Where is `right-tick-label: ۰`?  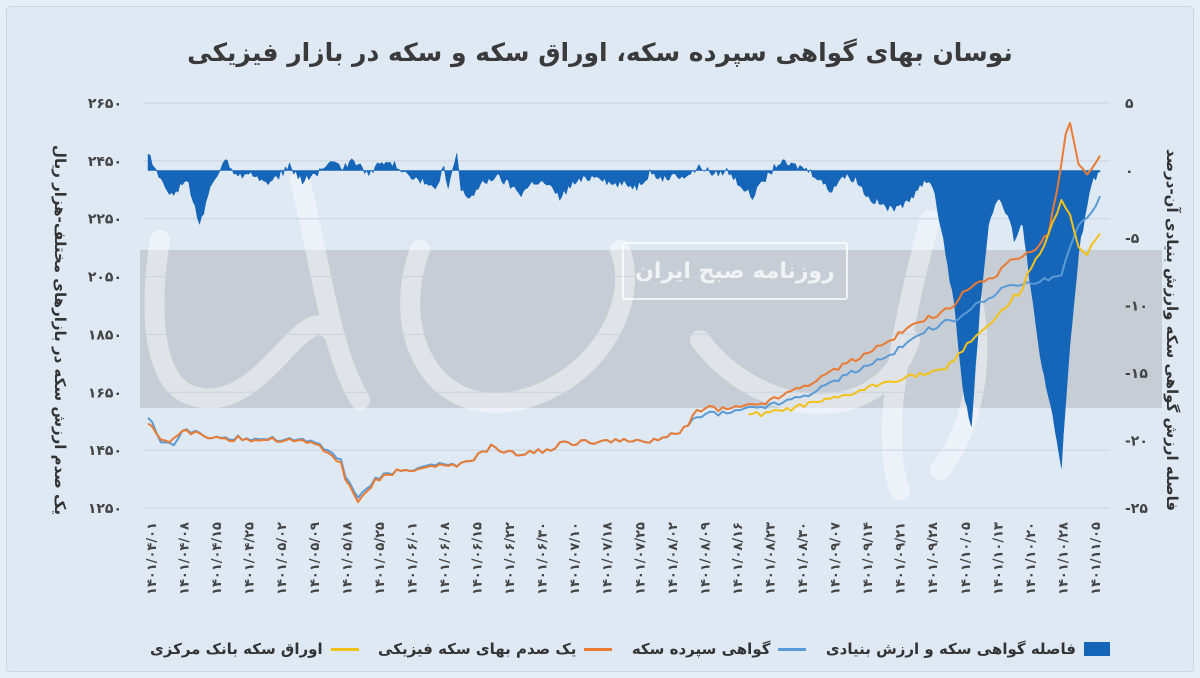
right-tick-label: ۰ is located at coordinates (1129, 172).